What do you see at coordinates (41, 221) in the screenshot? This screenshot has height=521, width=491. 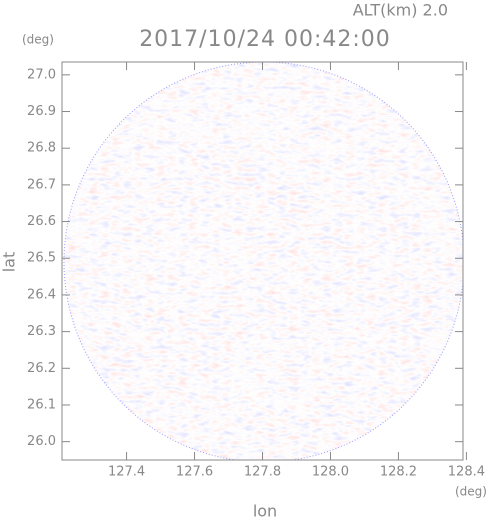 I see `y-tick-label: 26.6` at bounding box center [41, 221].